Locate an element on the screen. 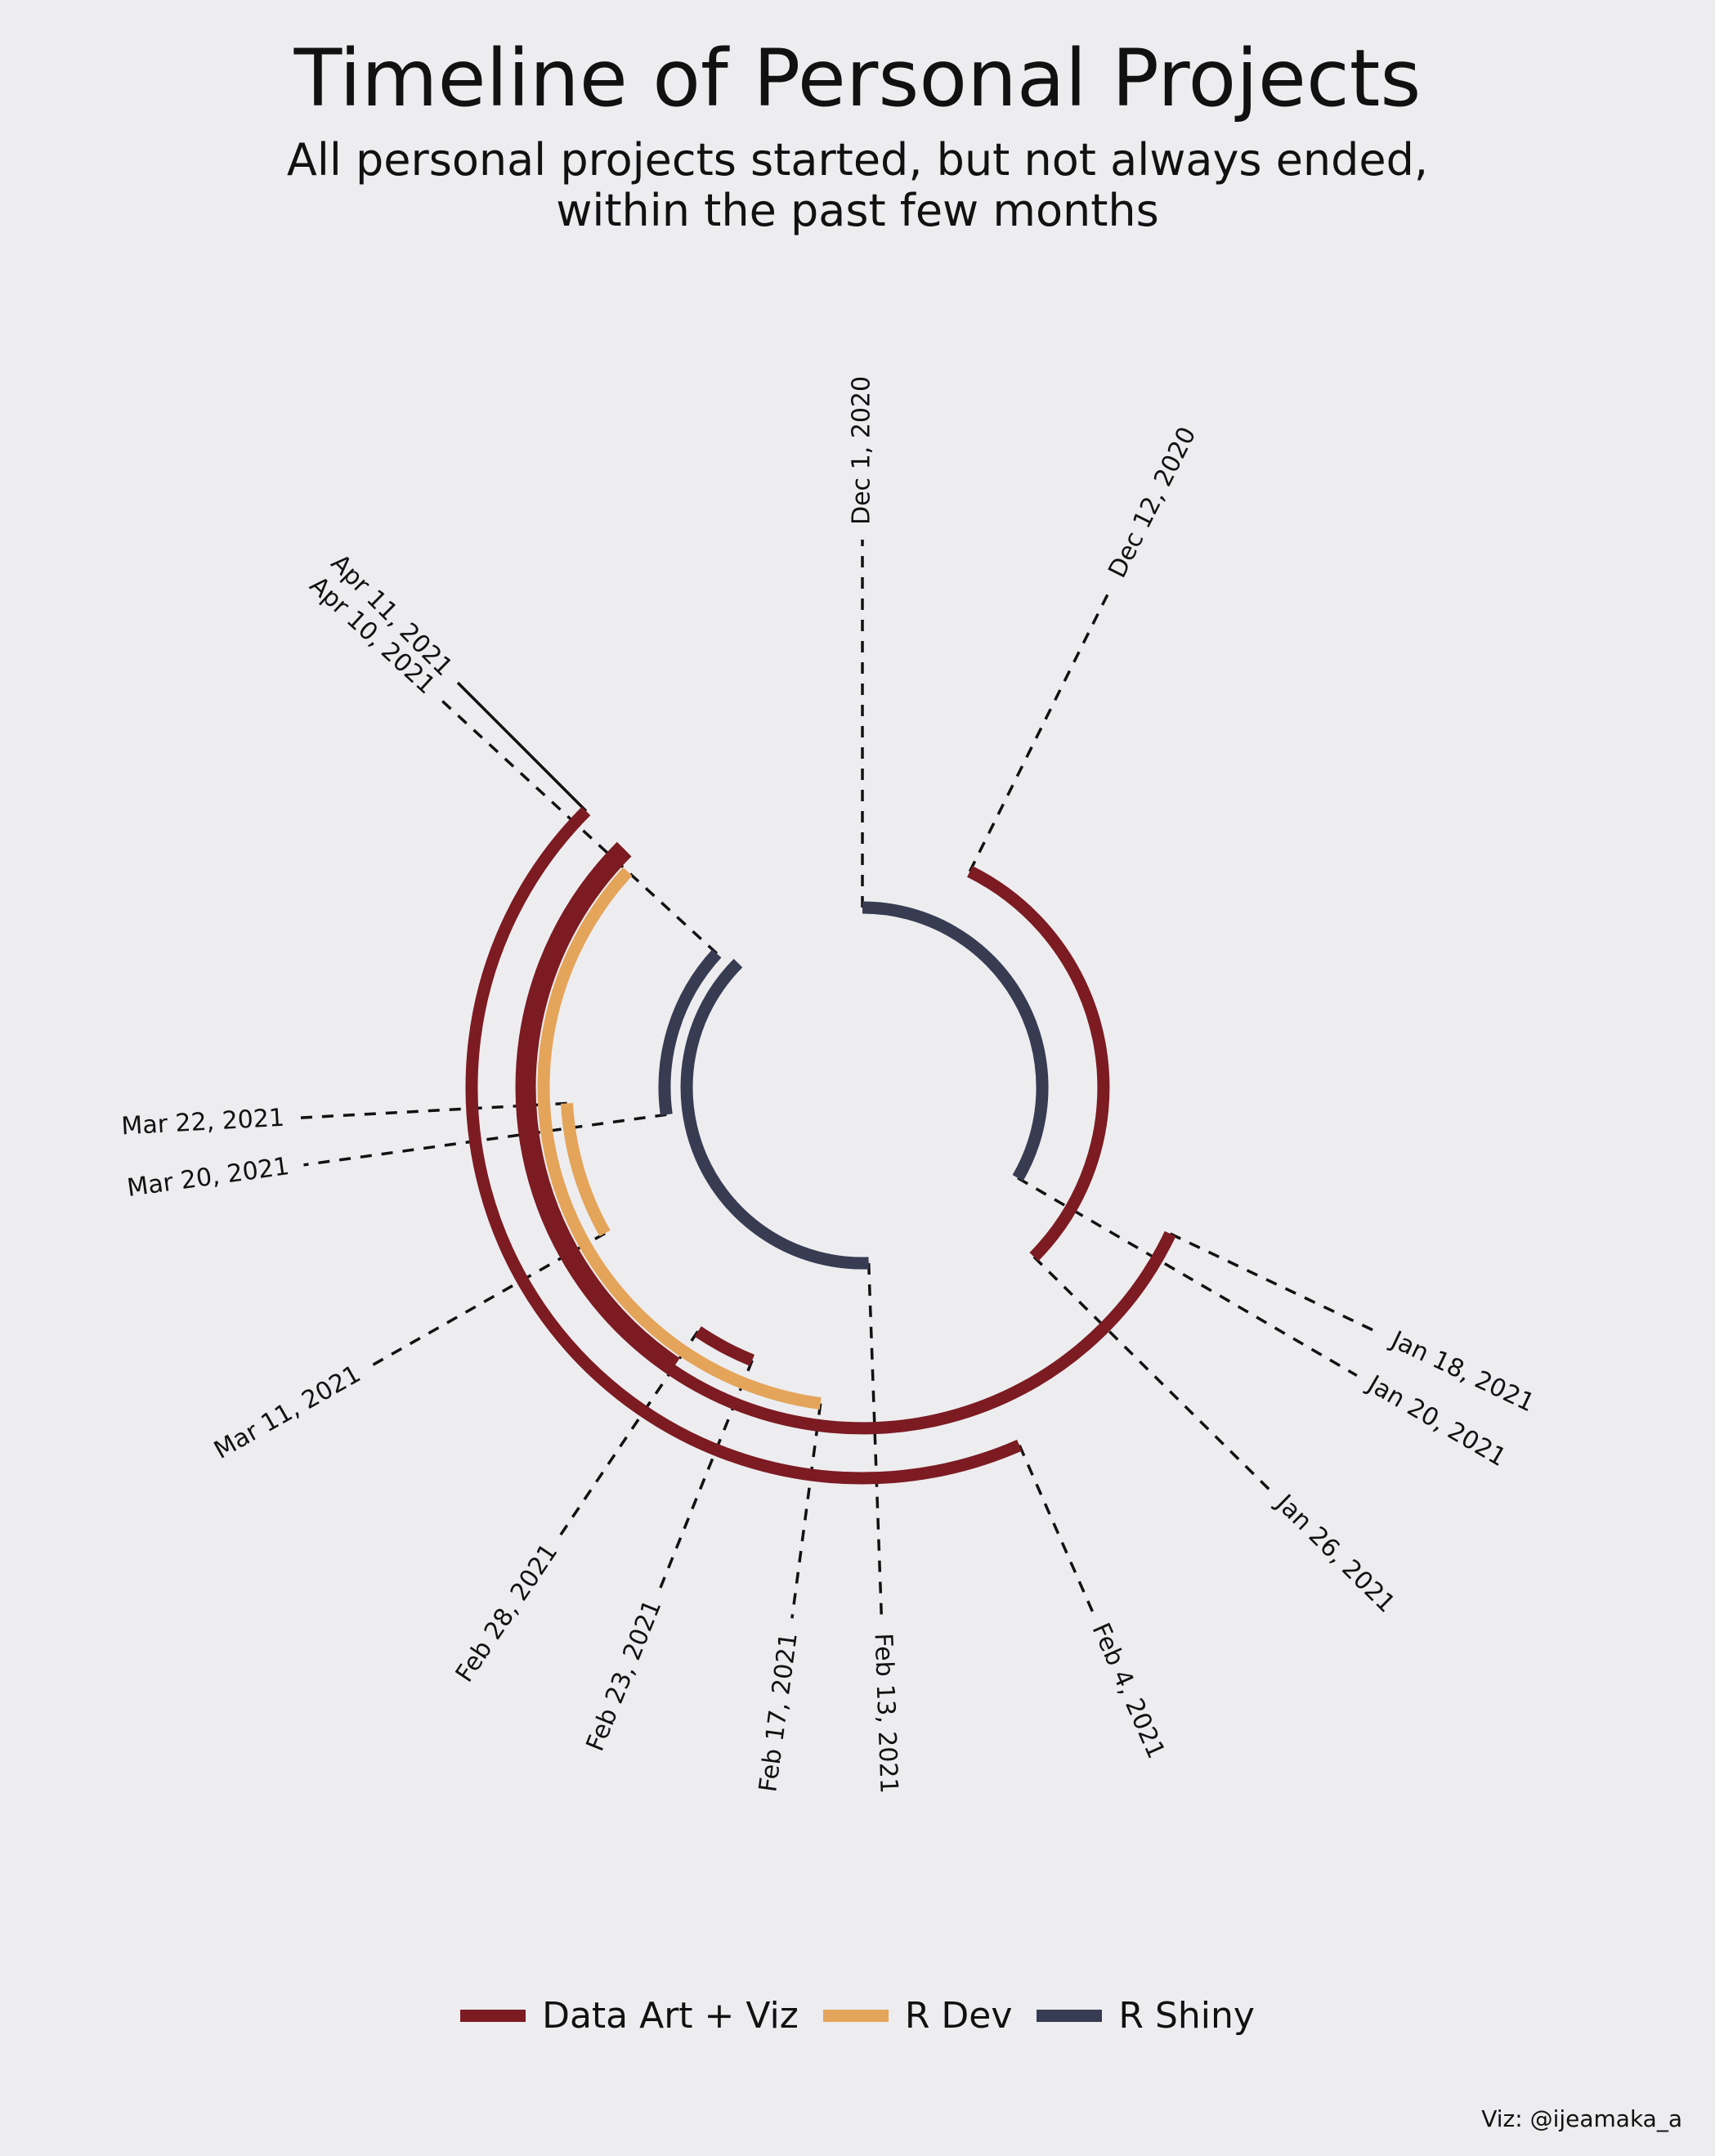 This screenshot has width=1715, height=2156. legend: Data Art + Viz R Dev R Shiny is located at coordinates (857, 2016).